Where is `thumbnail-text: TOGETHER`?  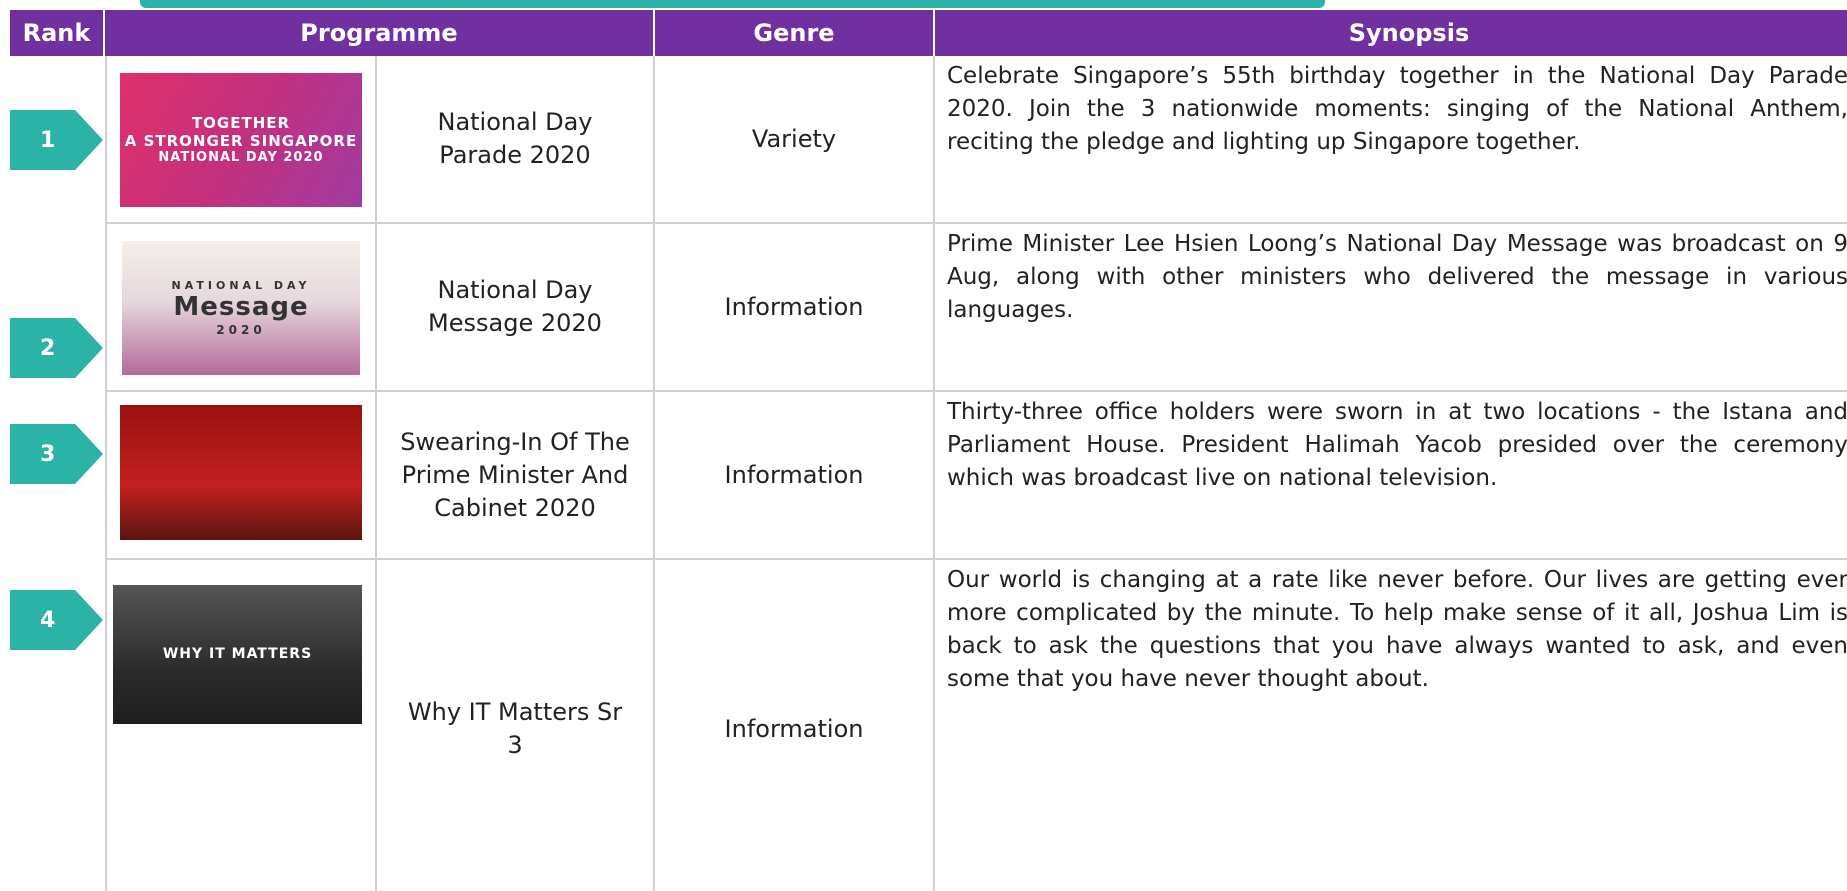
thumbnail-text: TOGETHER is located at coordinates (241, 123).